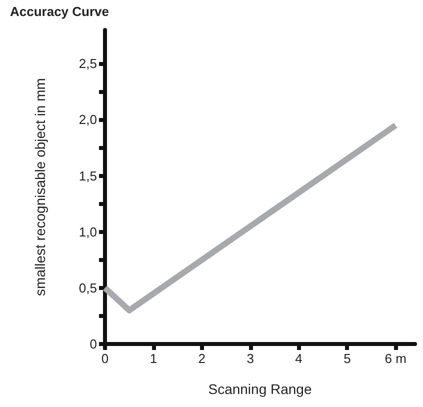 This screenshot has width=423, height=407. Describe the element at coordinates (260, 389) in the screenshot. I see `x-axis-title: Scanning Range` at that location.